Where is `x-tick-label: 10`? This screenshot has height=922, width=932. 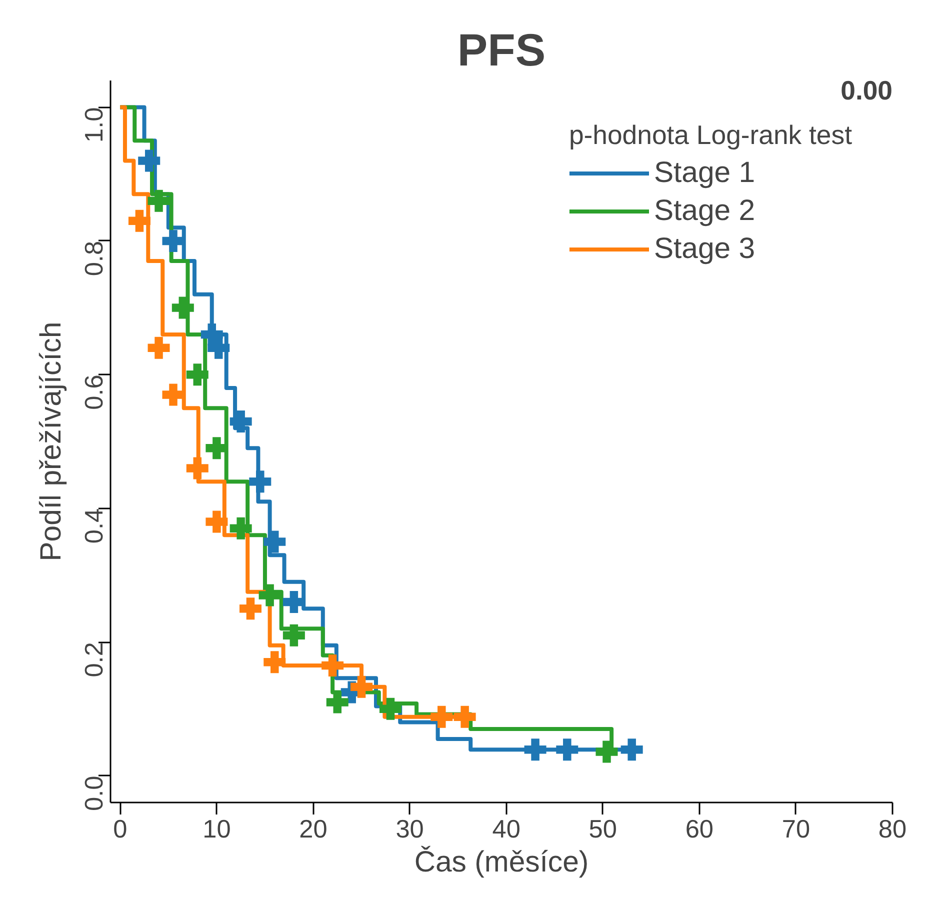
x-tick-label: 10 is located at coordinates (216, 830).